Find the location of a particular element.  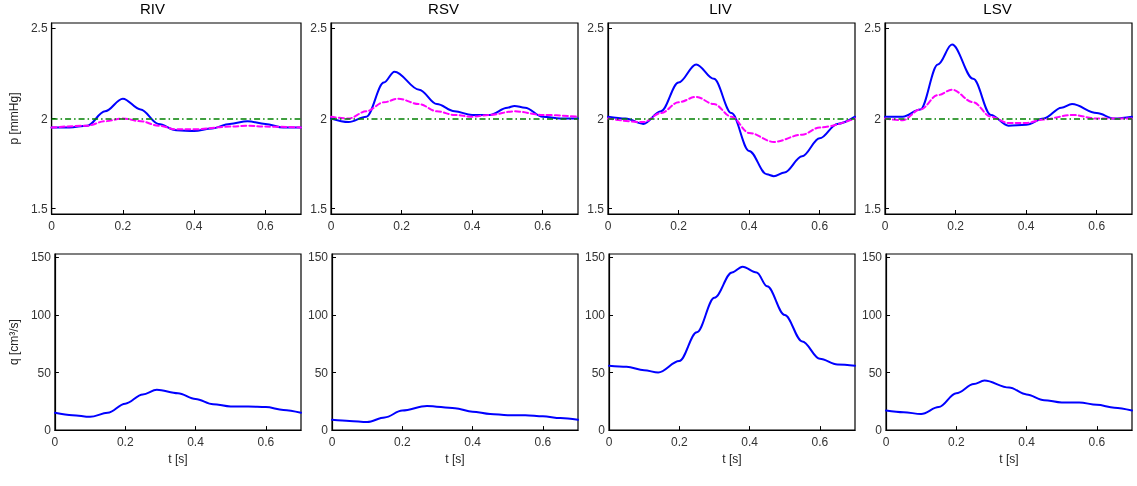

chart-title: RIV is located at coordinates (152, 8).